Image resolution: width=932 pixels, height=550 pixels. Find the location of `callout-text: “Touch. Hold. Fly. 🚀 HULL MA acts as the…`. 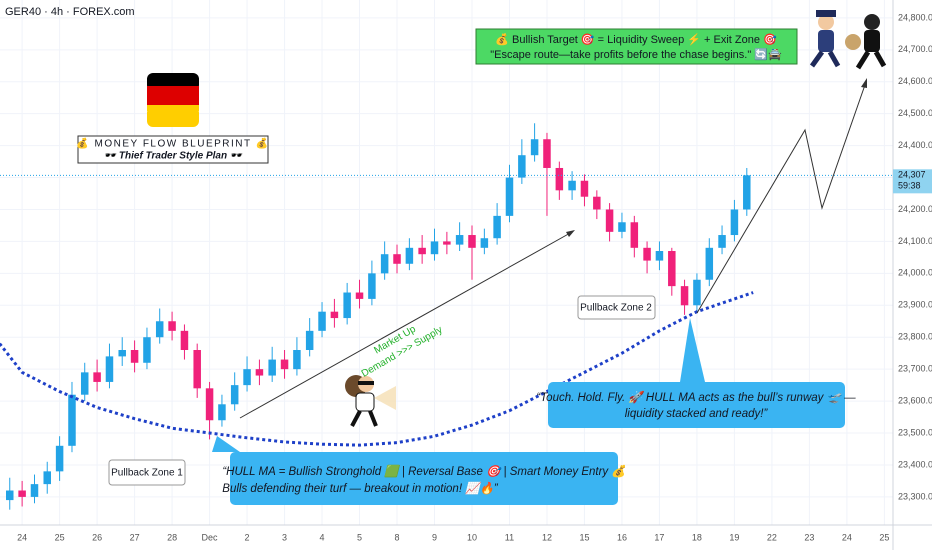

callout-text: “Touch. Hold. Fly. 🚀 HULL MA acts as the… is located at coordinates (696, 397).